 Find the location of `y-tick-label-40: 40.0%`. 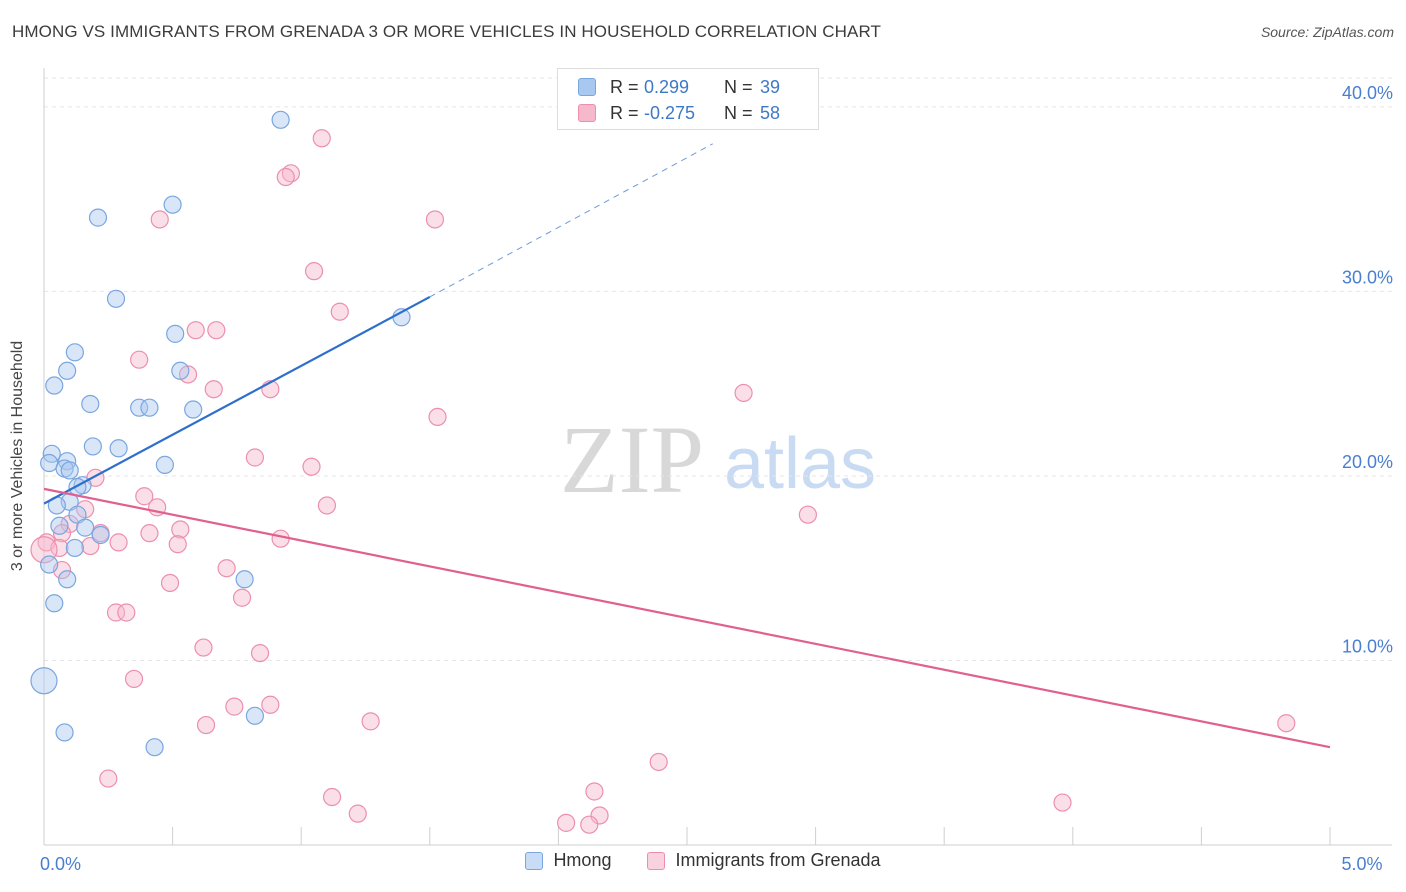

y-tick-label-40: 40.0% is located at coordinates (1367, 93).